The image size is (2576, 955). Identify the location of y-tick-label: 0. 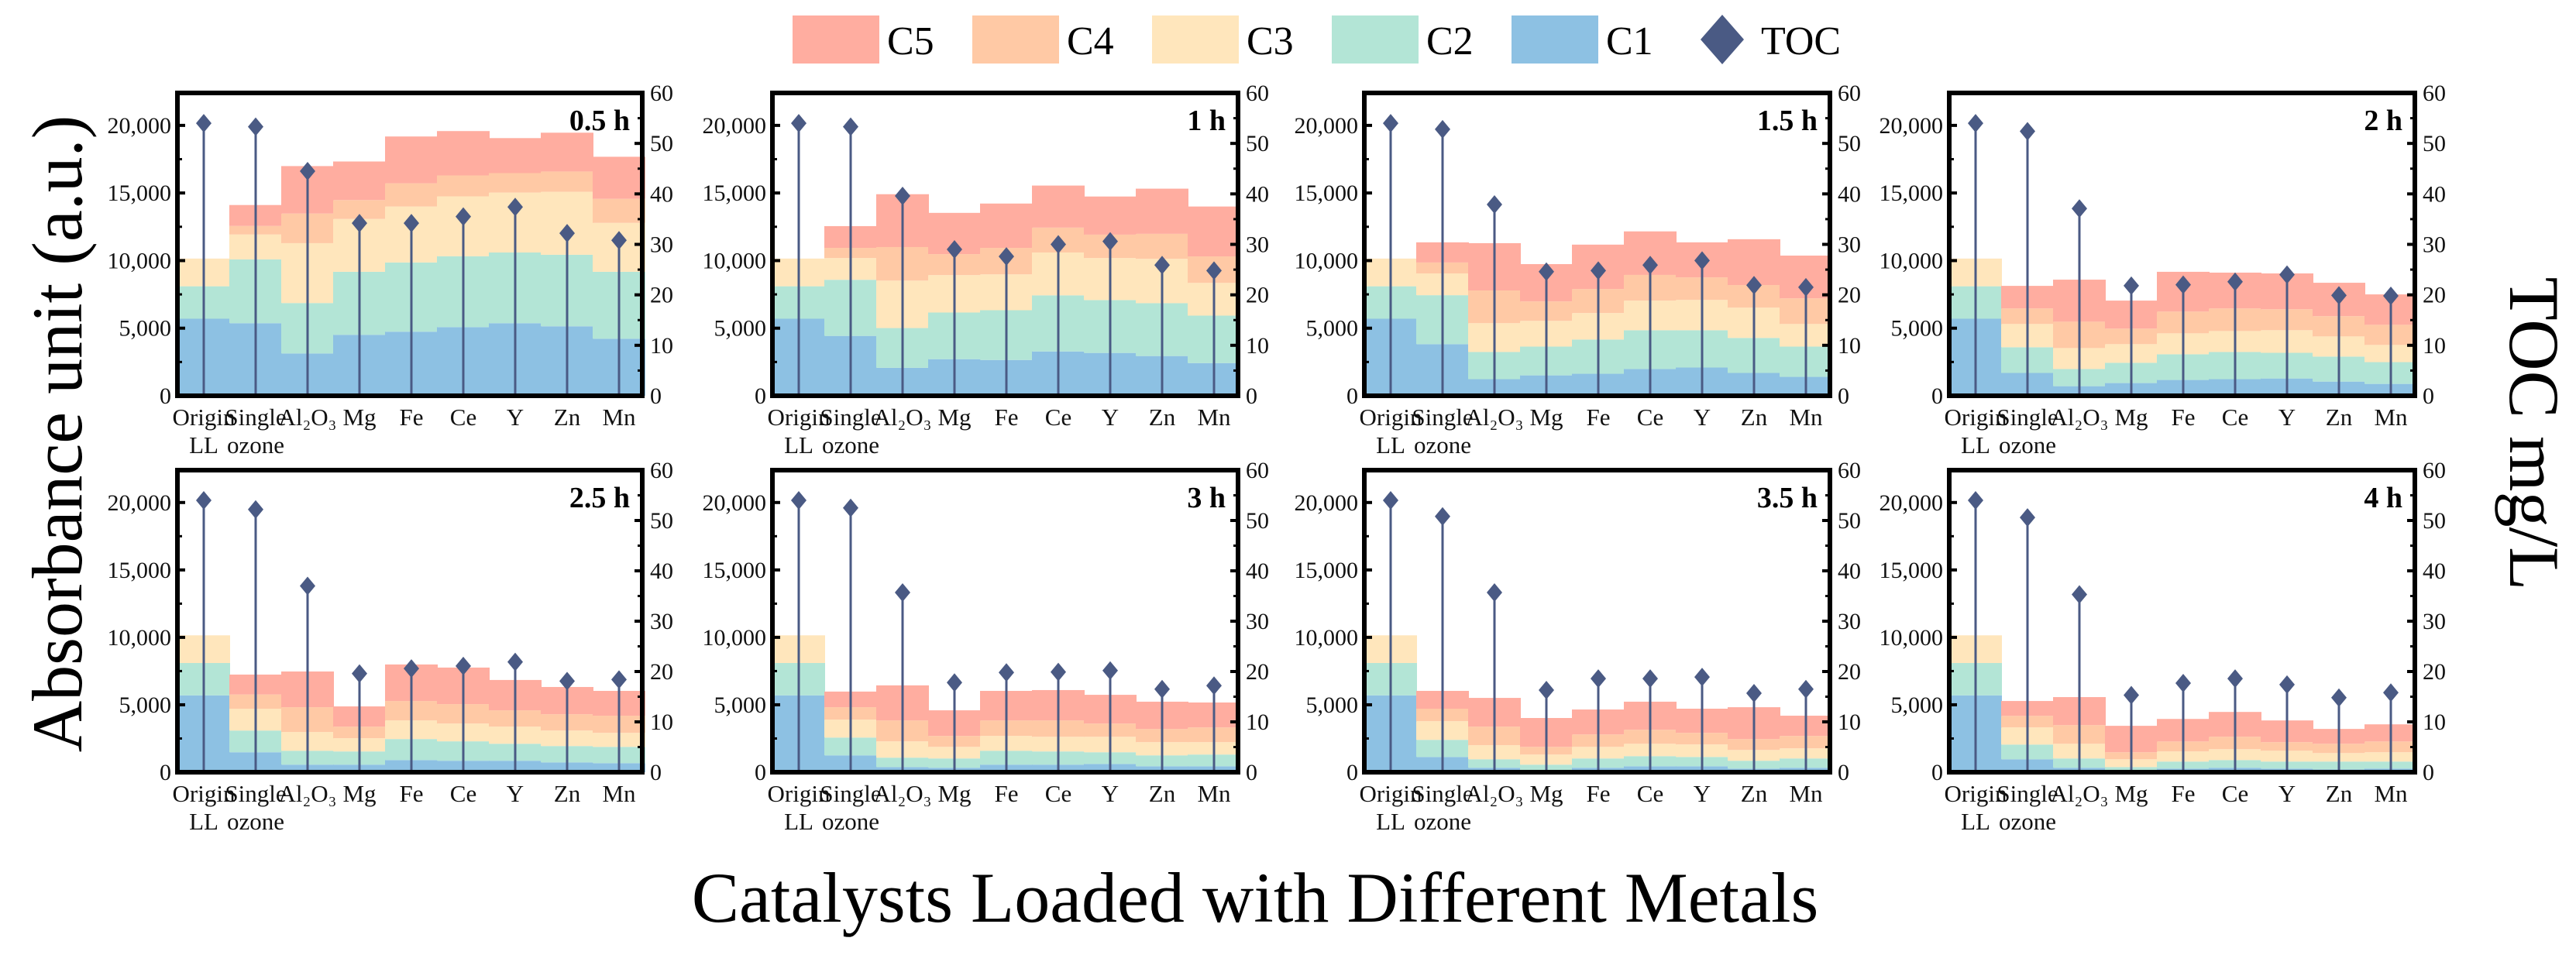
(760, 772).